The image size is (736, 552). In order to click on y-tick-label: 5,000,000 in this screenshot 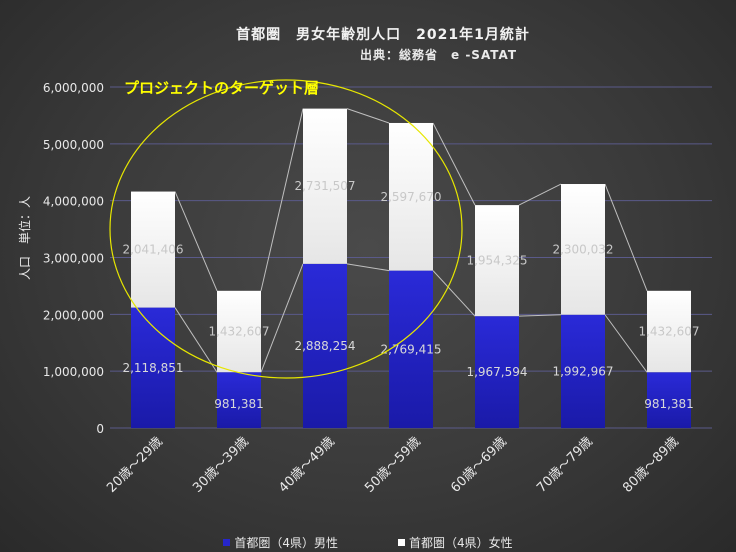, I will do `click(73, 145)`.